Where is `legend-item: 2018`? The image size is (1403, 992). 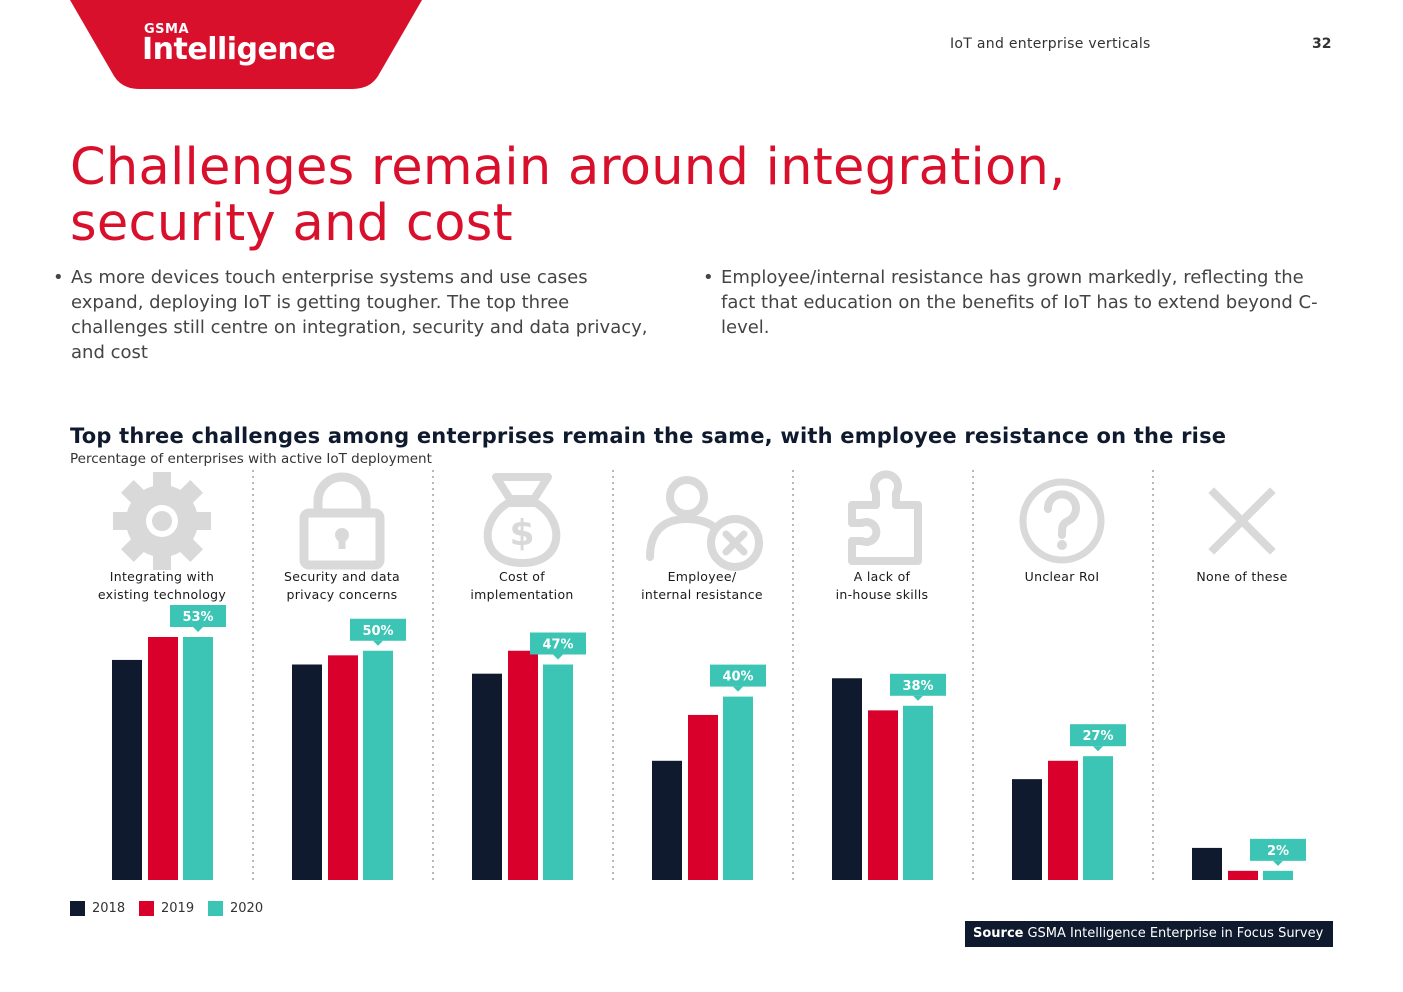
legend-item: 2018 is located at coordinates (97, 908).